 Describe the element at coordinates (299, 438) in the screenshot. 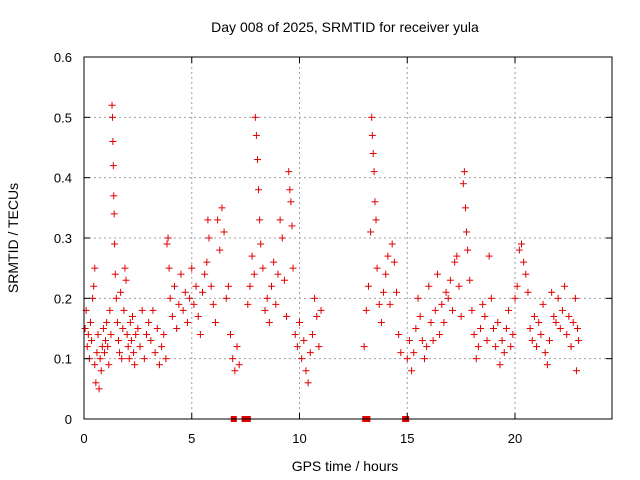

I see `x-tick-label: 10` at that location.